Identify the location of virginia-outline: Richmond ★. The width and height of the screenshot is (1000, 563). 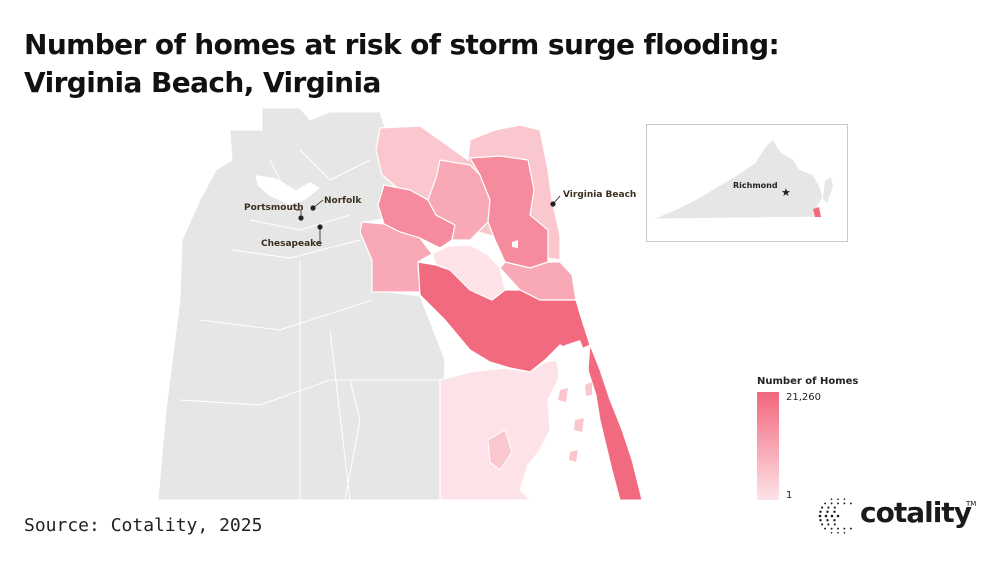
(742, 179).